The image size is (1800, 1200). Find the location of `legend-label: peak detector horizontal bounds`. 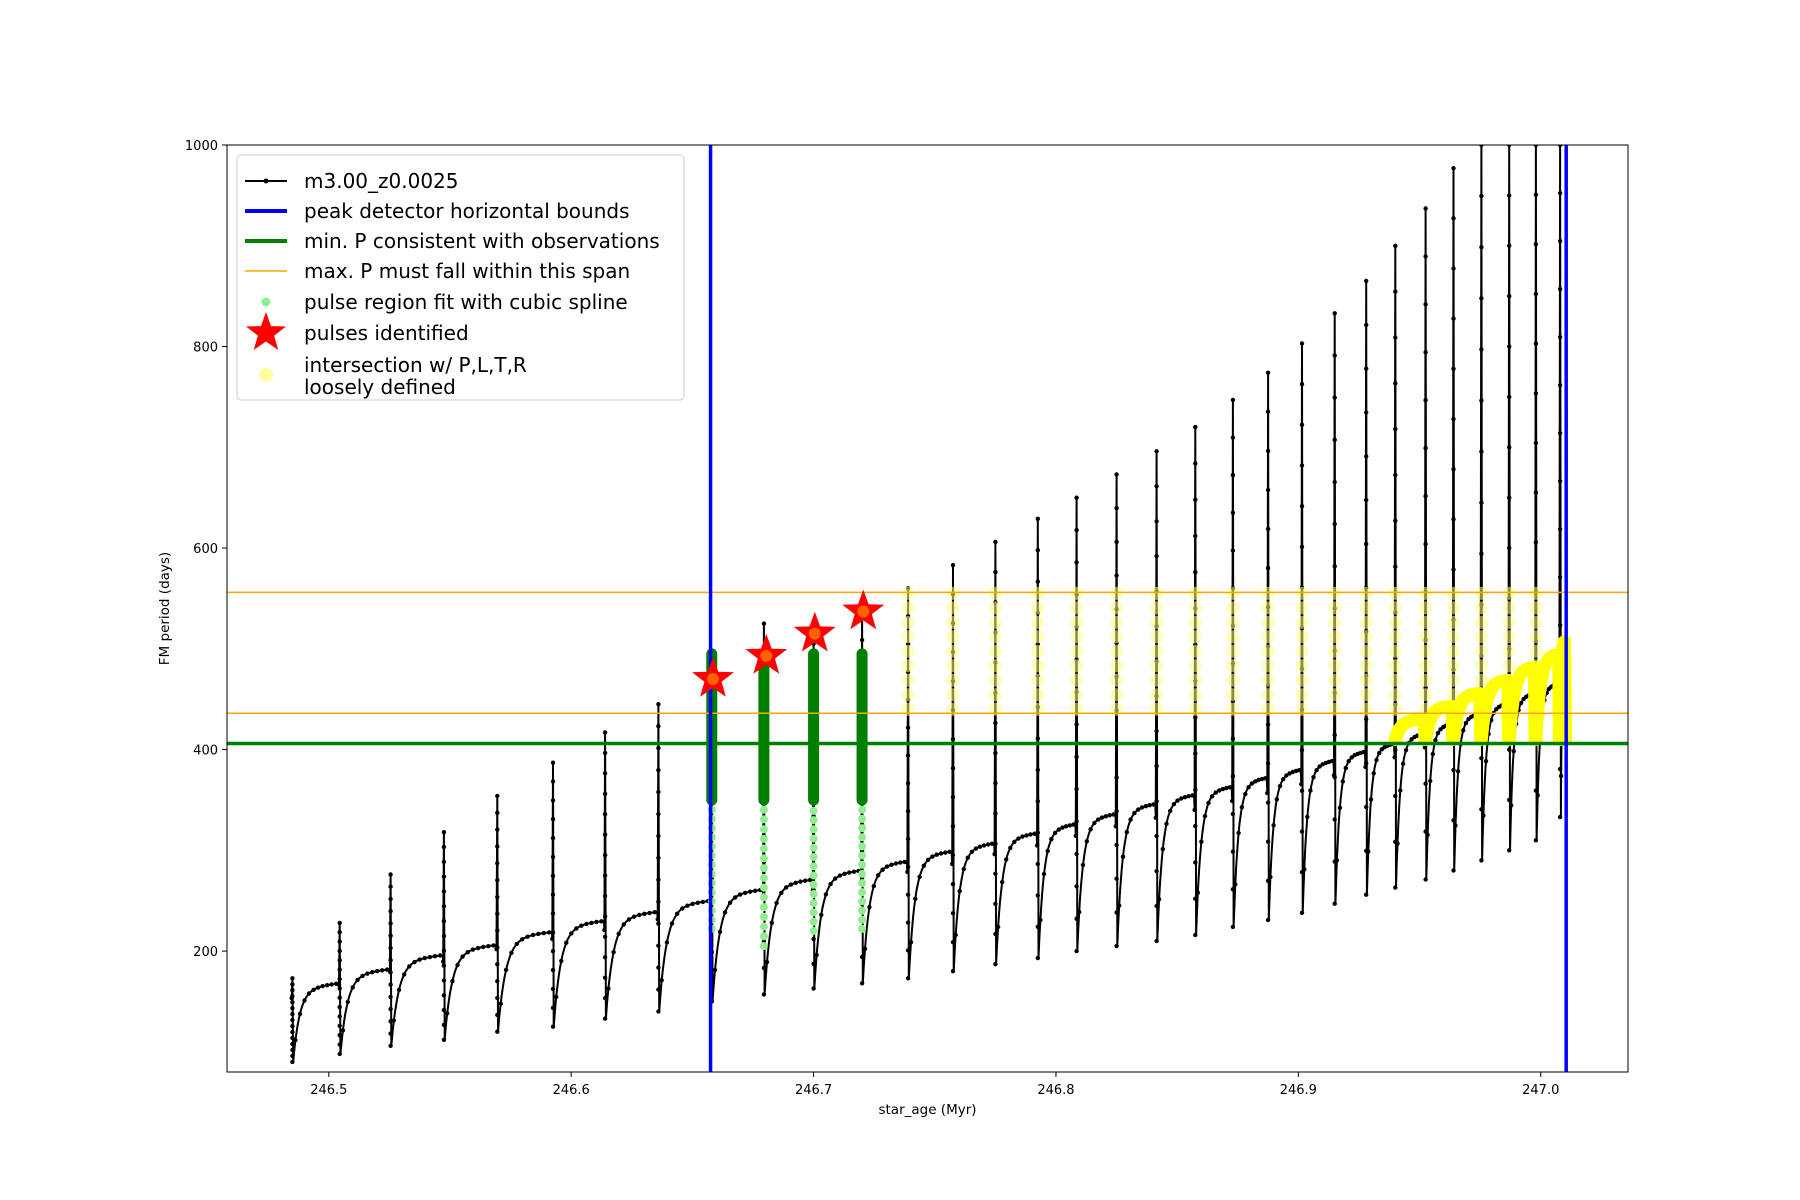

legend-label: peak detector horizontal bounds is located at coordinates (467, 211).